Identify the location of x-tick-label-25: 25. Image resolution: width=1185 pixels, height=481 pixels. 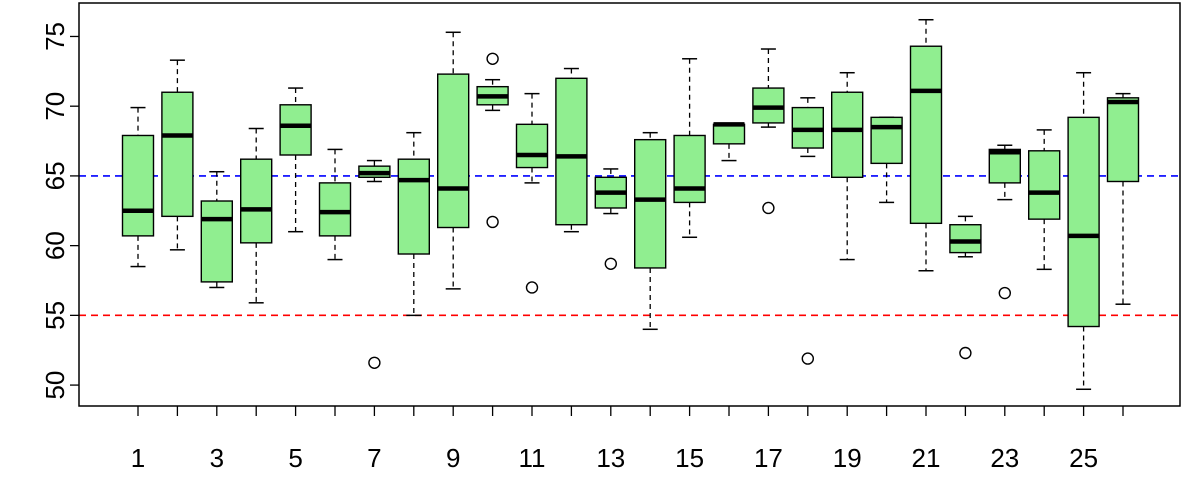
(1083, 458).